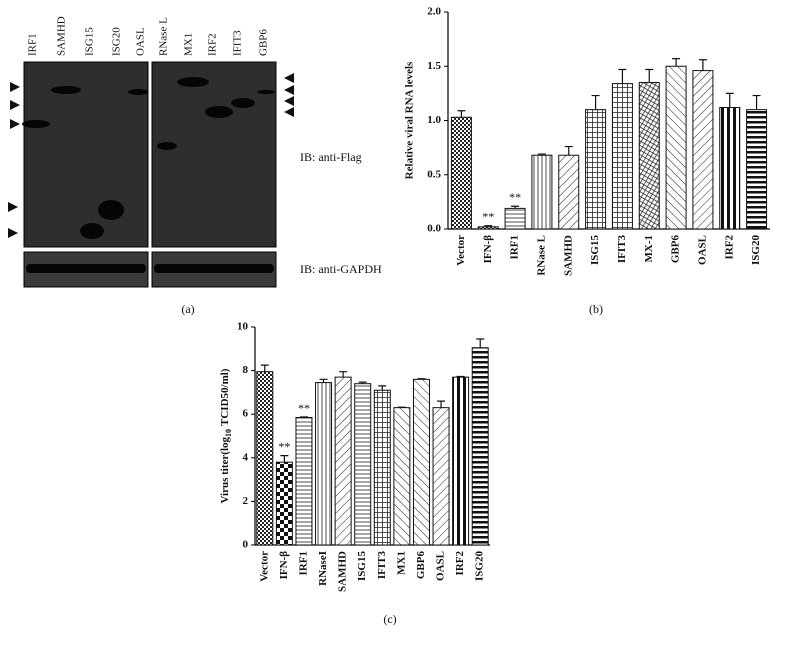 Image resolution: width=786 pixels, height=649 pixels. I want to click on y-axis-label-part: 10, so click(228, 433).